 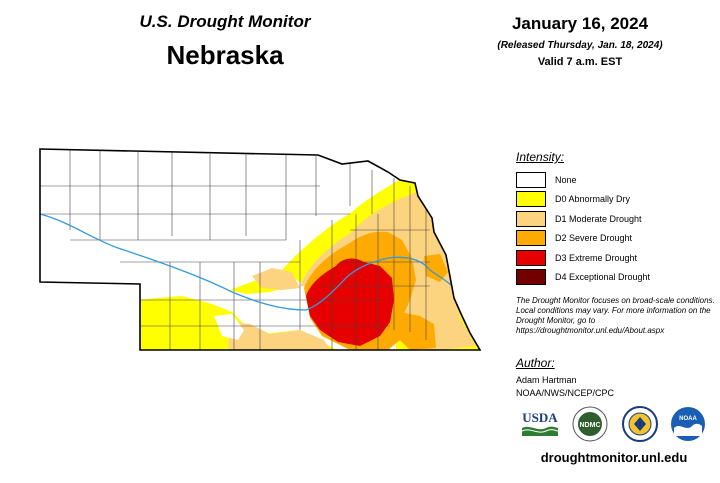 What do you see at coordinates (594, 238) in the screenshot?
I see `legend-label: D2 Severe Drought` at bounding box center [594, 238].